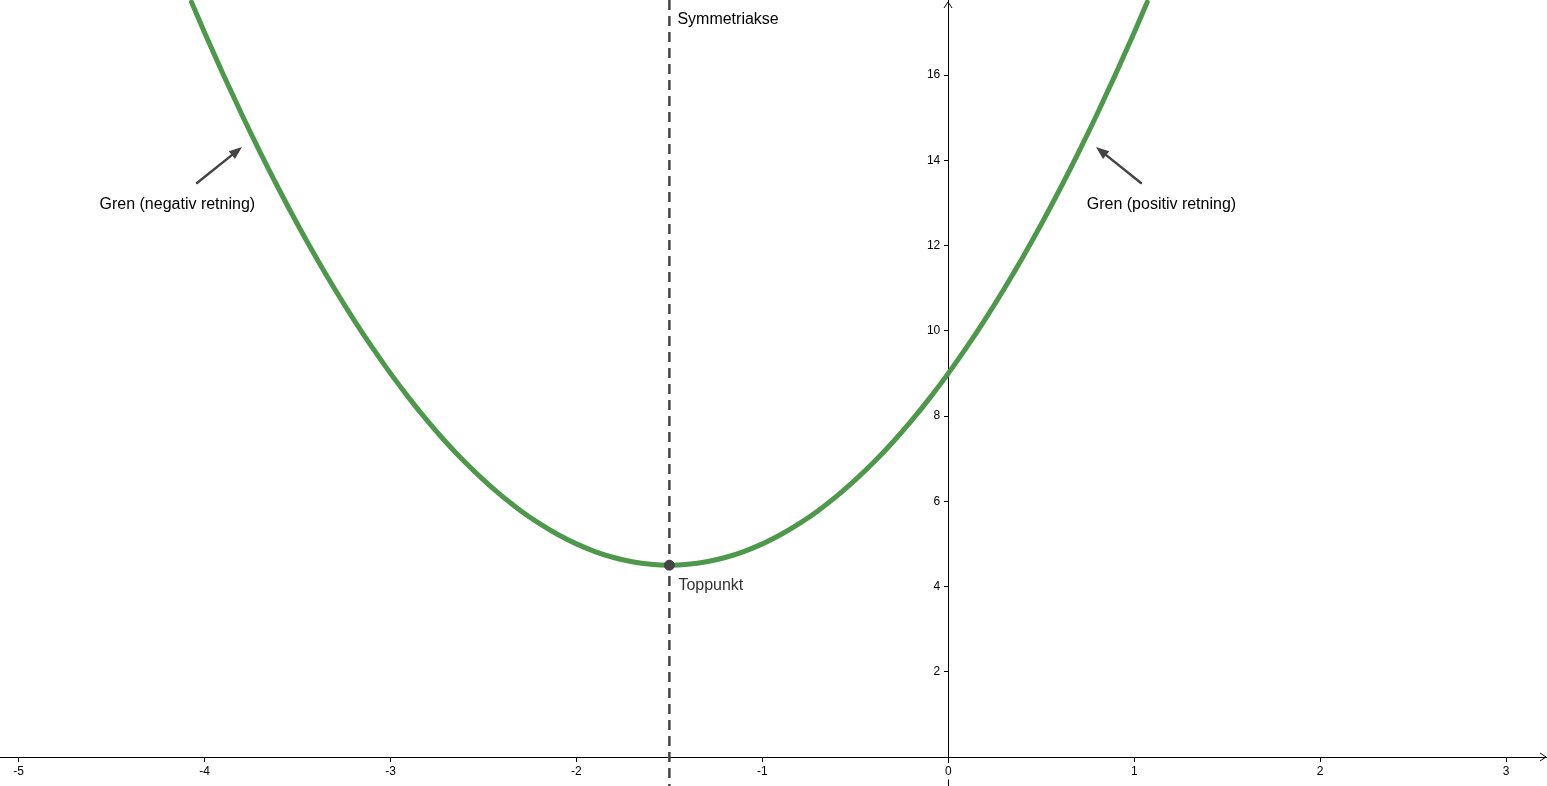 The image size is (1547, 786). Describe the element at coordinates (937, 671) in the screenshot. I see `y-tick-label: 2` at that location.